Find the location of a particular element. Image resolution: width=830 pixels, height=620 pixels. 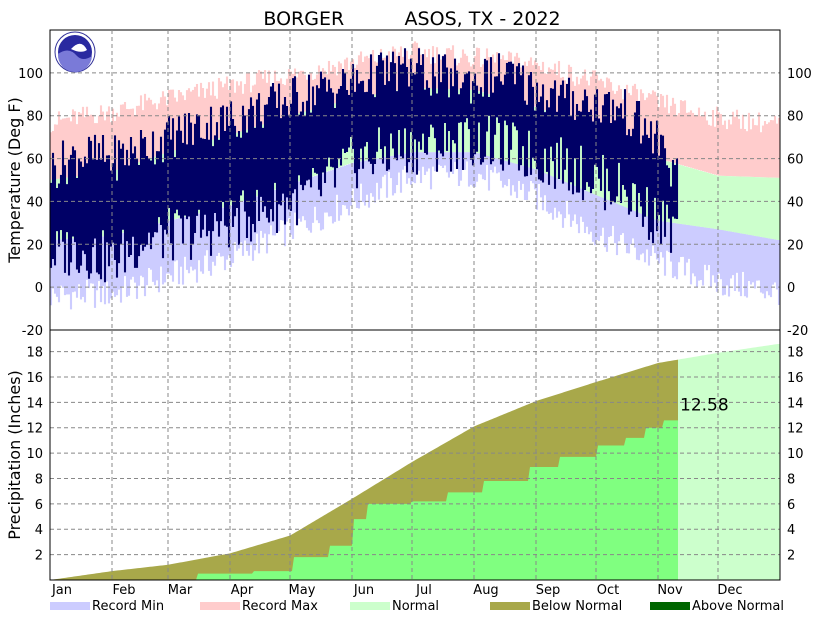

precipitation-axis-label: Precipitation (Inches) is located at coordinates (14, 455).